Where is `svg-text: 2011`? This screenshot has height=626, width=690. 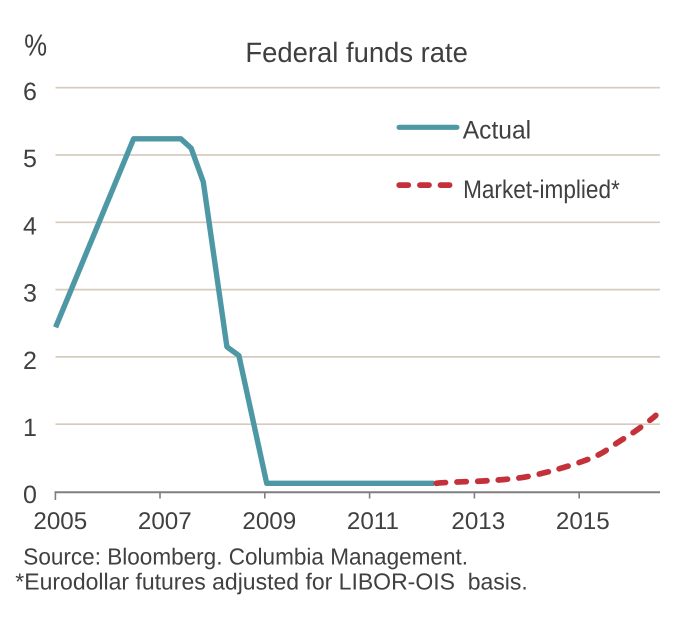 svg-text: 2011 is located at coordinates (373, 521).